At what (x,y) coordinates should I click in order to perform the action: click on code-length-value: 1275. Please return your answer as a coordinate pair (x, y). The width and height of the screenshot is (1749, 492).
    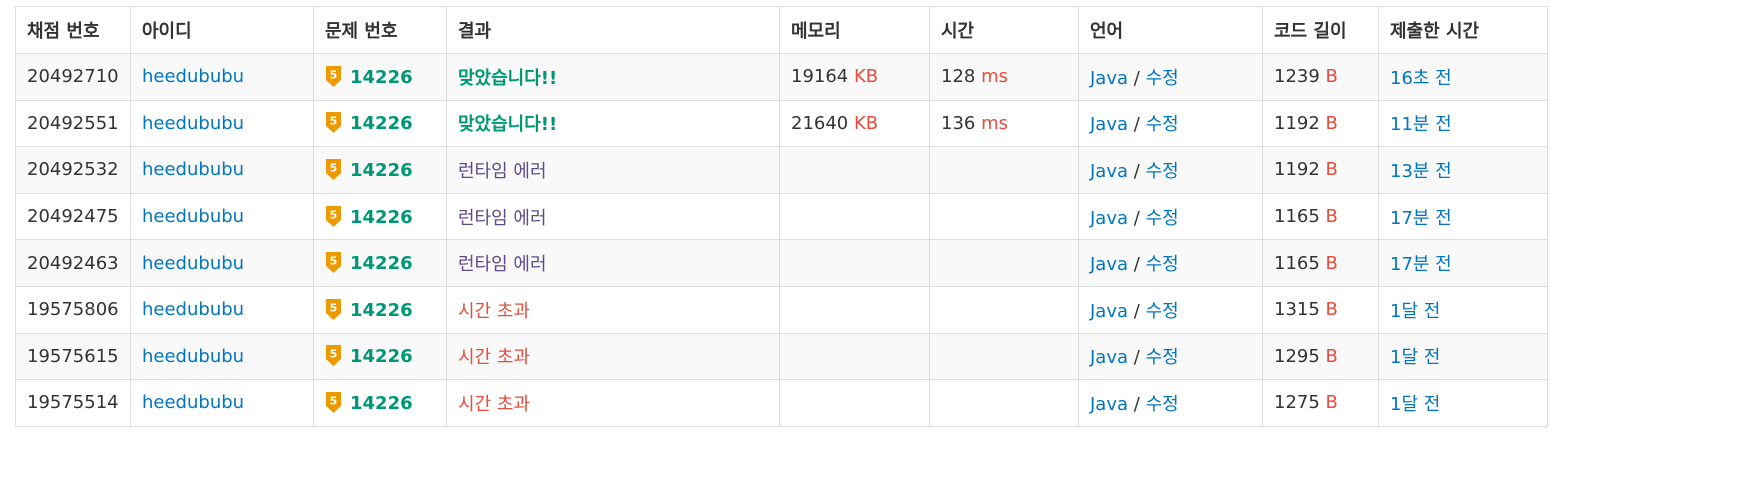
    Looking at the image, I should click on (1297, 403).